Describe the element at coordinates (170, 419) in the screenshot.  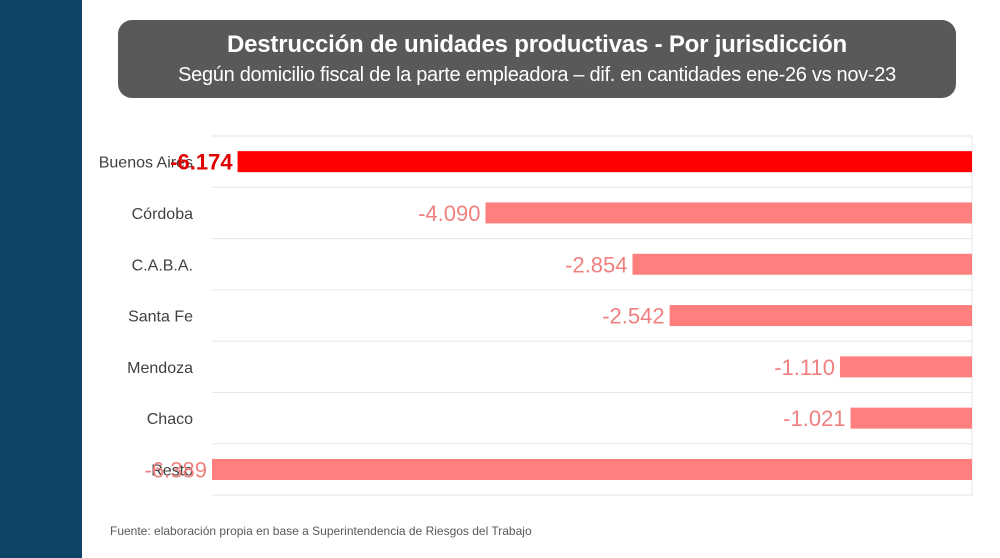
I see `category-label: Chaco` at that location.